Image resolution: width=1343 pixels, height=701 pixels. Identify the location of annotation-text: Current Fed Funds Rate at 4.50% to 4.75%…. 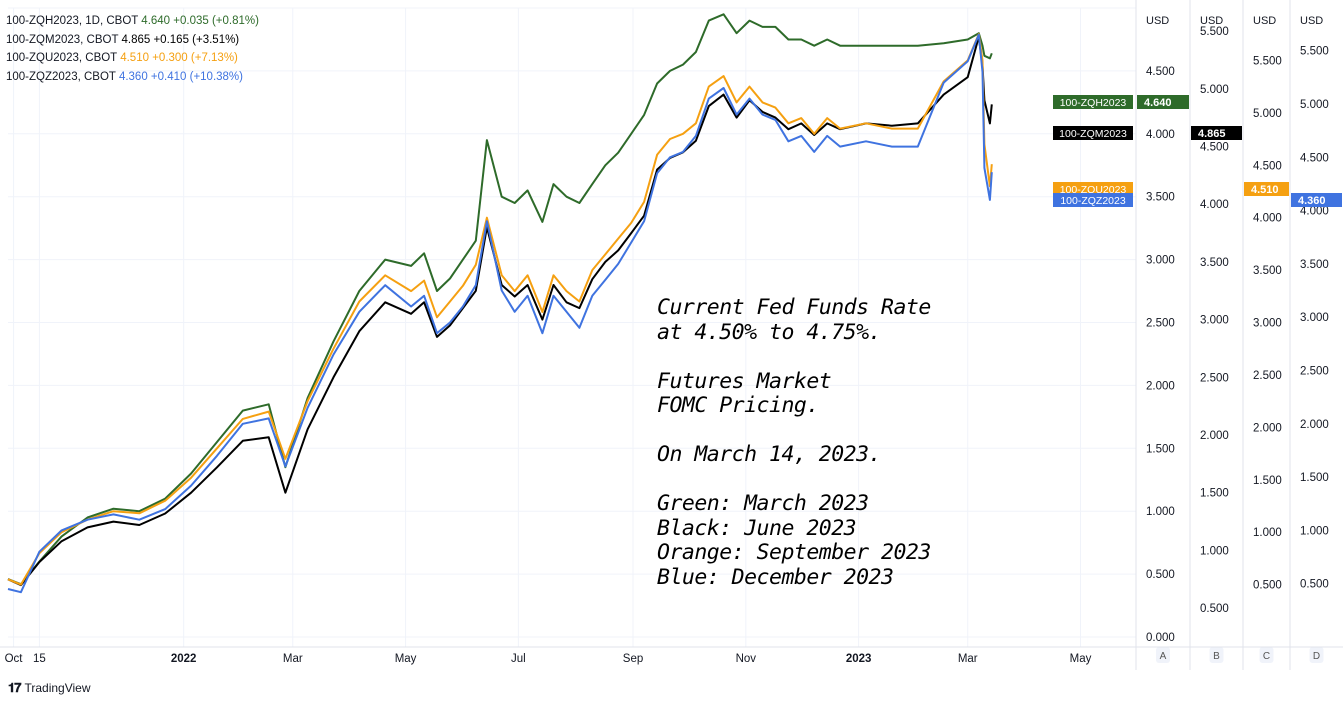
(794, 442).